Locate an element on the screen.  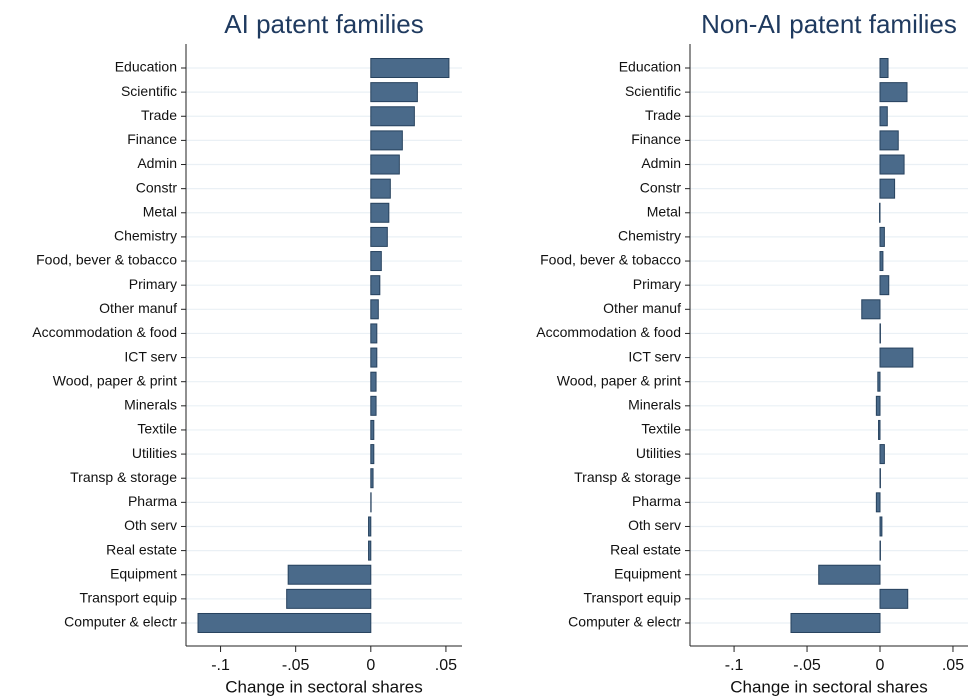
chart-title: AI patent families is located at coordinates (323, 24).